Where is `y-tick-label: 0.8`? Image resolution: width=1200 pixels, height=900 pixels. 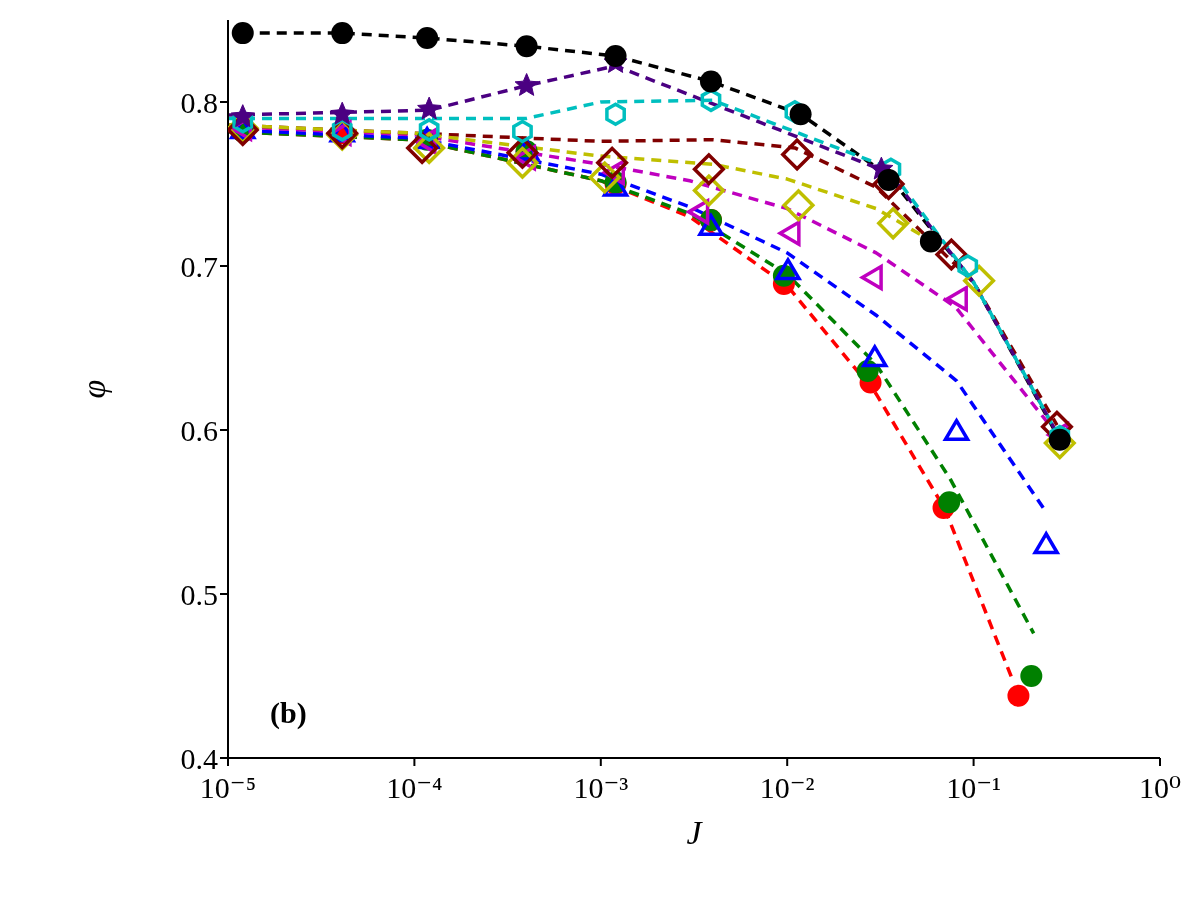
y-tick-label: 0.8 is located at coordinates (199, 102).